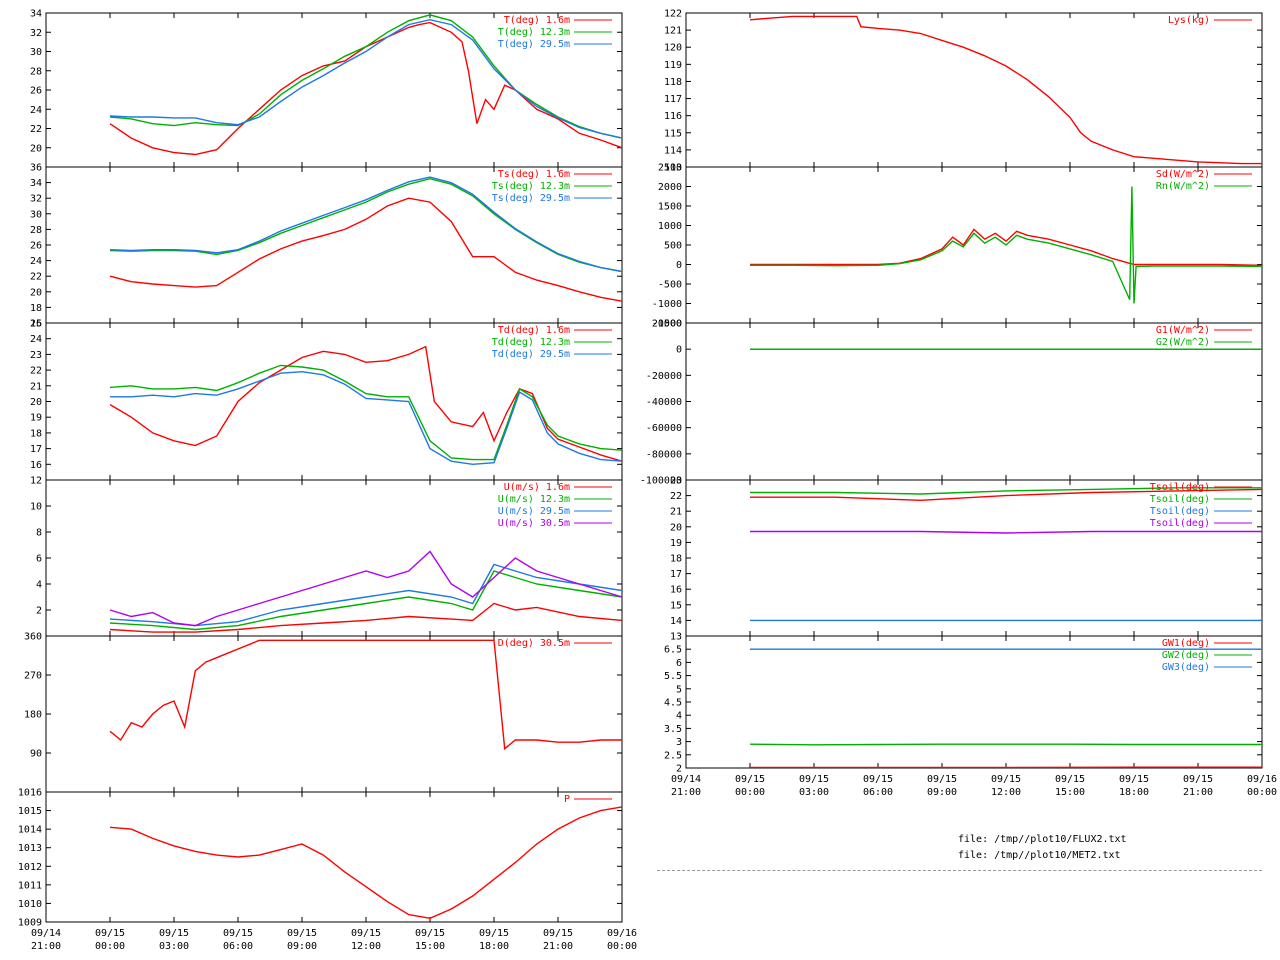 The image size is (1280, 960). Describe the element at coordinates (534, 511) in the screenshot. I see `legend-label: U(m/s) 29.5m` at that location.